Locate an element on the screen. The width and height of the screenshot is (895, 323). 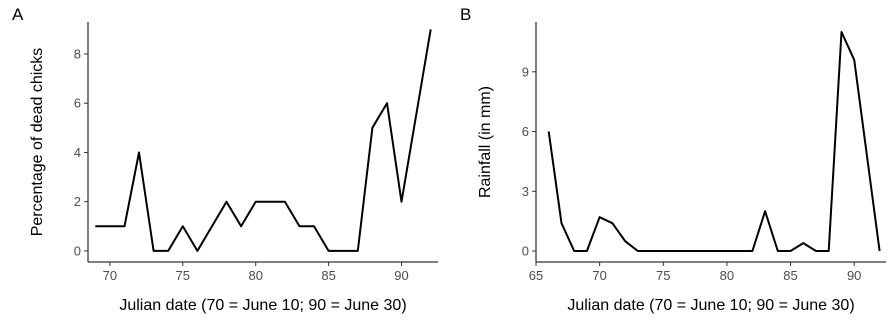
panel-letter: B is located at coordinates (465, 14).